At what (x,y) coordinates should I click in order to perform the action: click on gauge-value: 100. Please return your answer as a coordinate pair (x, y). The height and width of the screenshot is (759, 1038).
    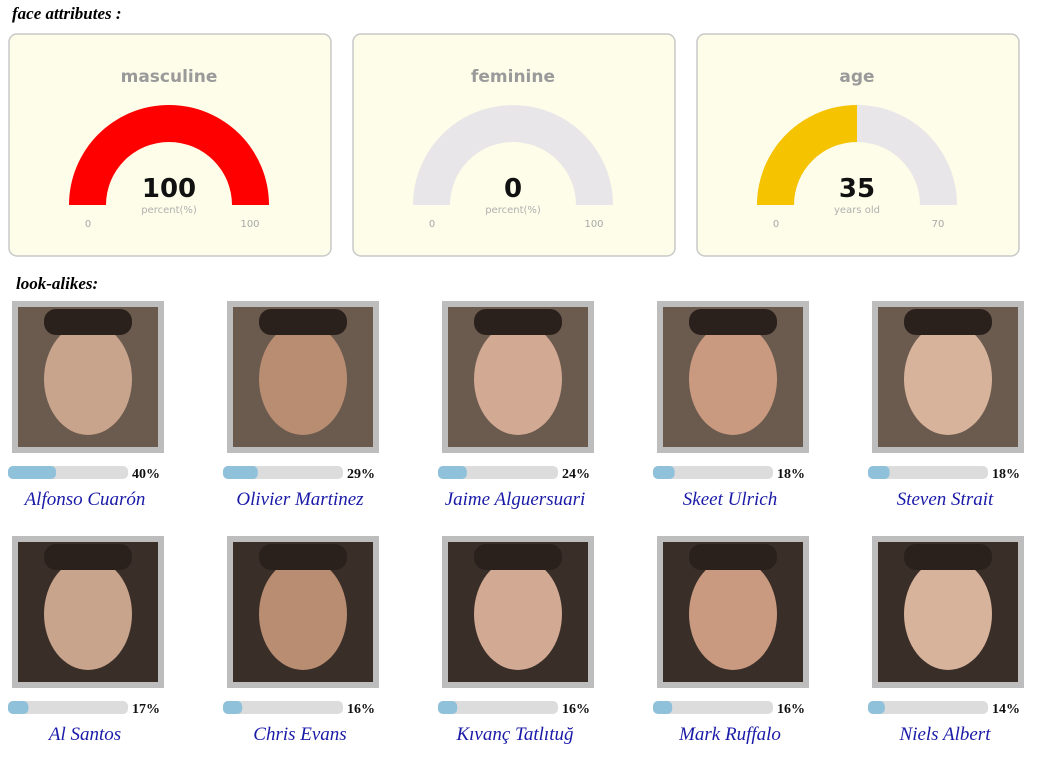
    Looking at the image, I should click on (169, 189).